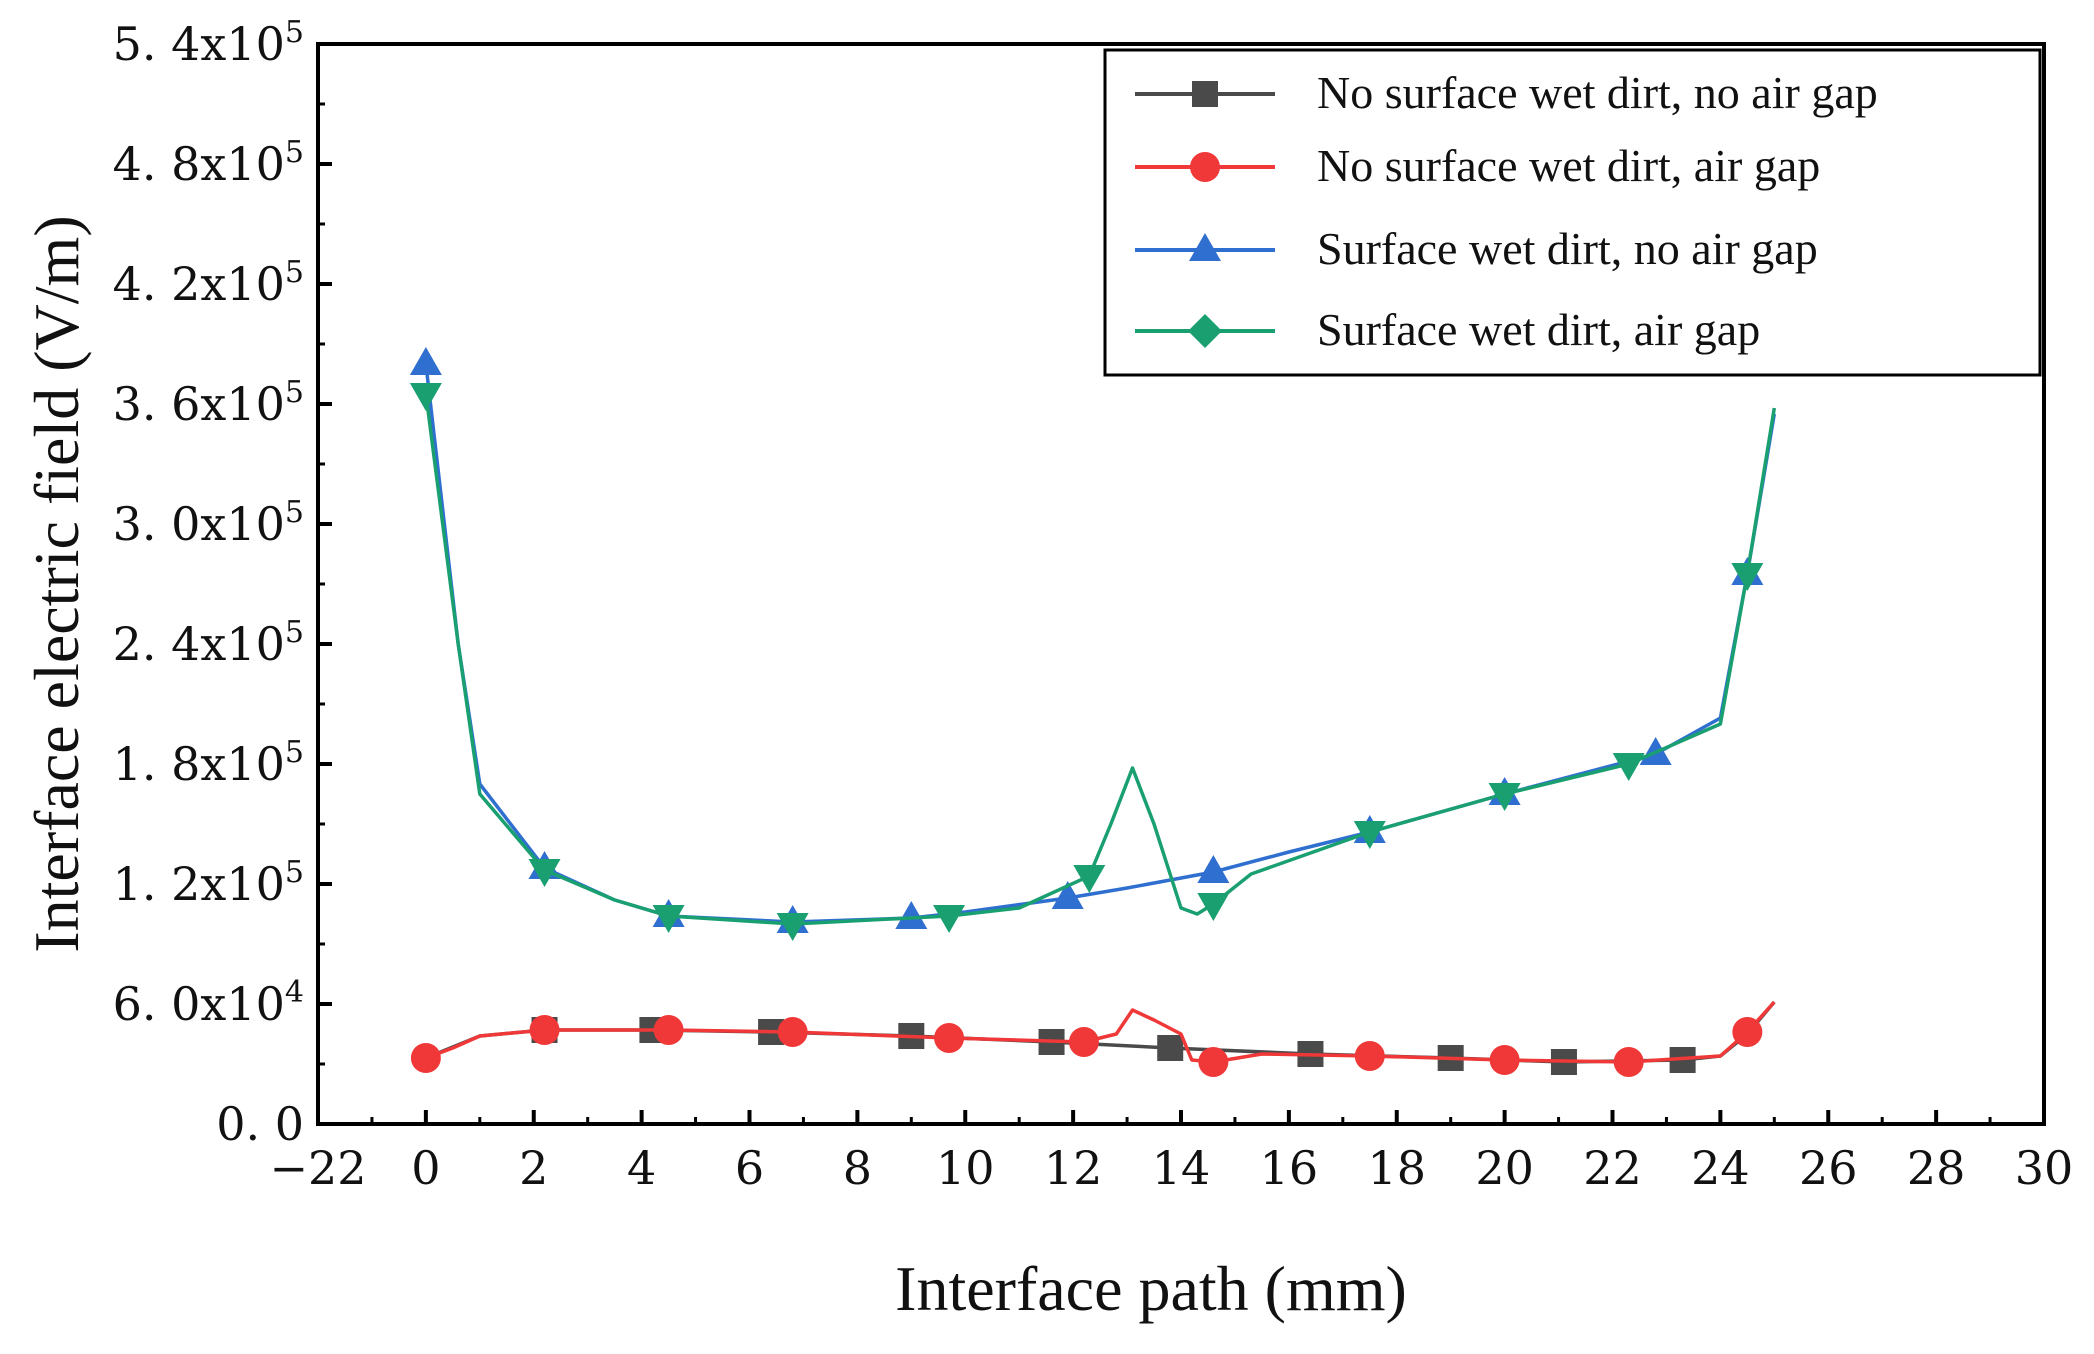 This screenshot has width=2094, height=1354. I want to click on legend-item: Surface wet dirt, no air gap, so click(1476, 248).